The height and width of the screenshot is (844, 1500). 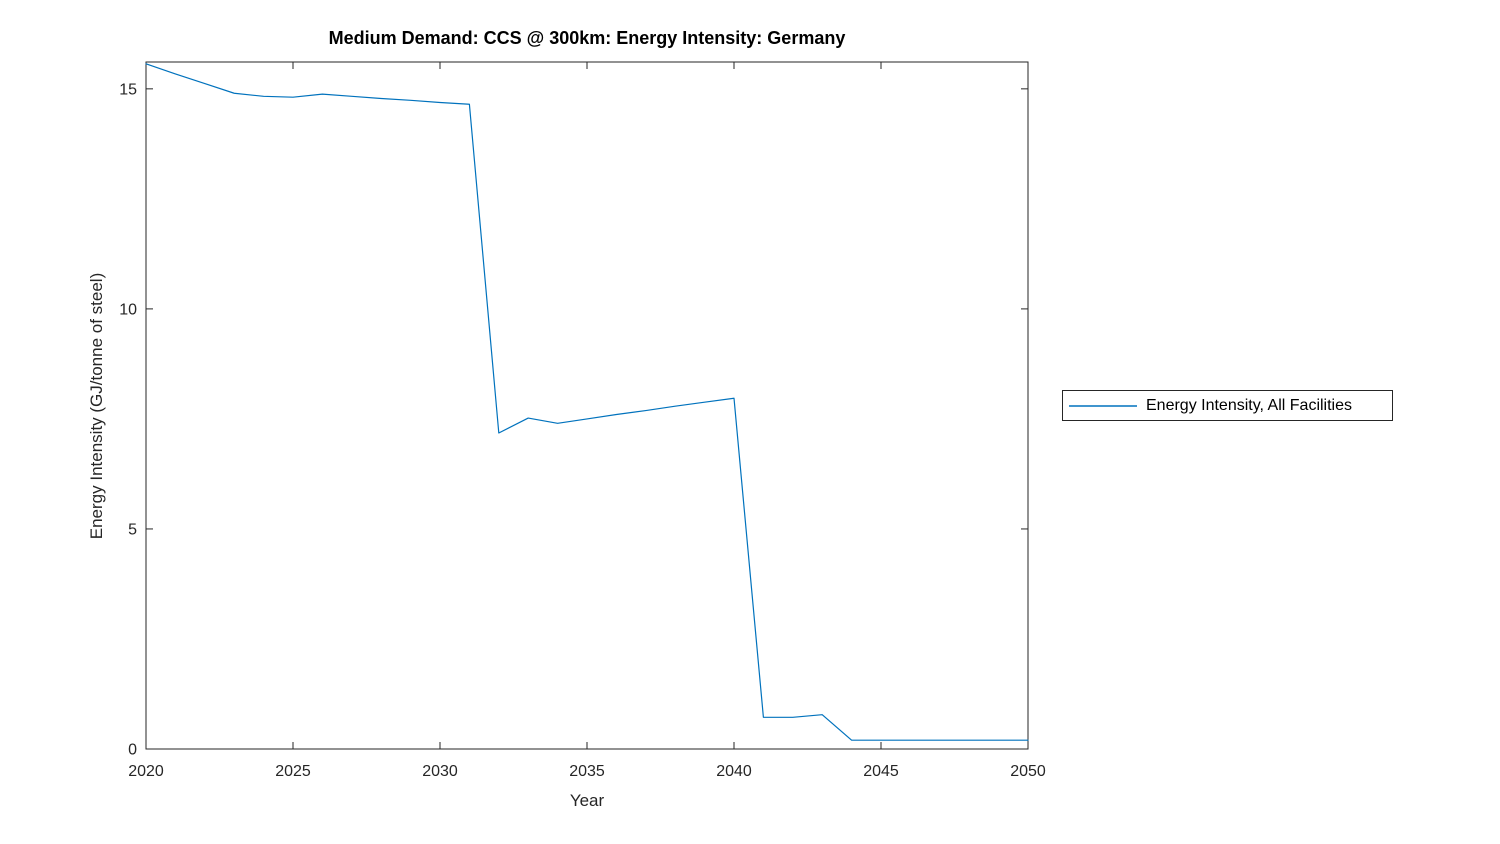 What do you see at coordinates (1249, 405) in the screenshot?
I see `legend-label: Energy Intensity, All Facilities` at bounding box center [1249, 405].